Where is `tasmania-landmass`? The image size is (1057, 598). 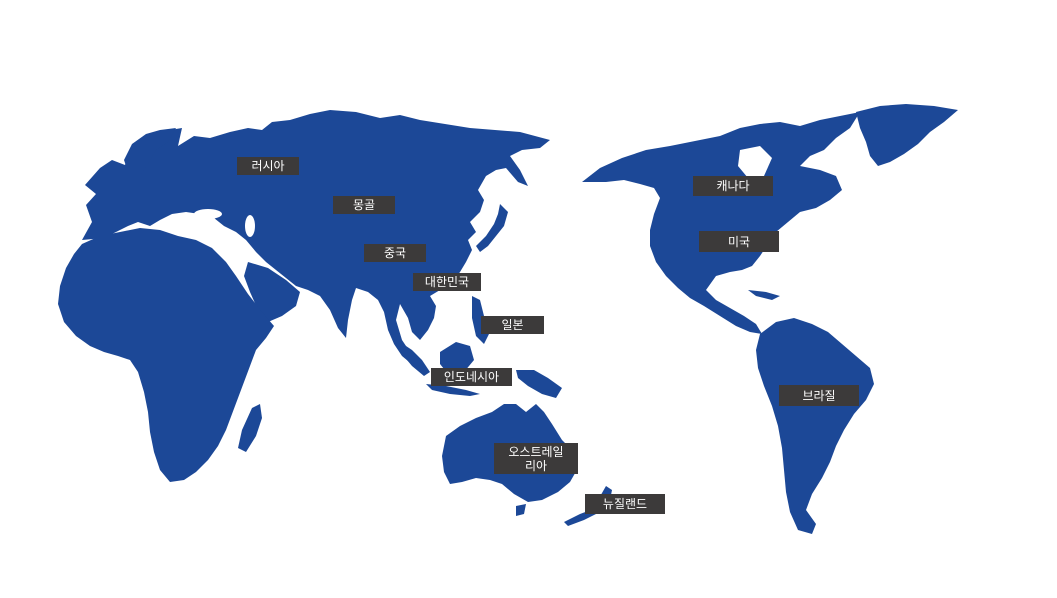
tasmania-landmass is located at coordinates (521, 510).